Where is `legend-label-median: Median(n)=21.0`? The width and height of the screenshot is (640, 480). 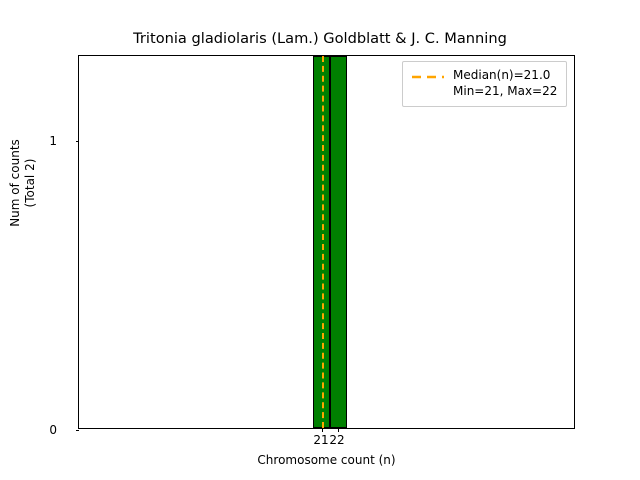
legend-label-median: Median(n)=21.0 is located at coordinates (502, 75).